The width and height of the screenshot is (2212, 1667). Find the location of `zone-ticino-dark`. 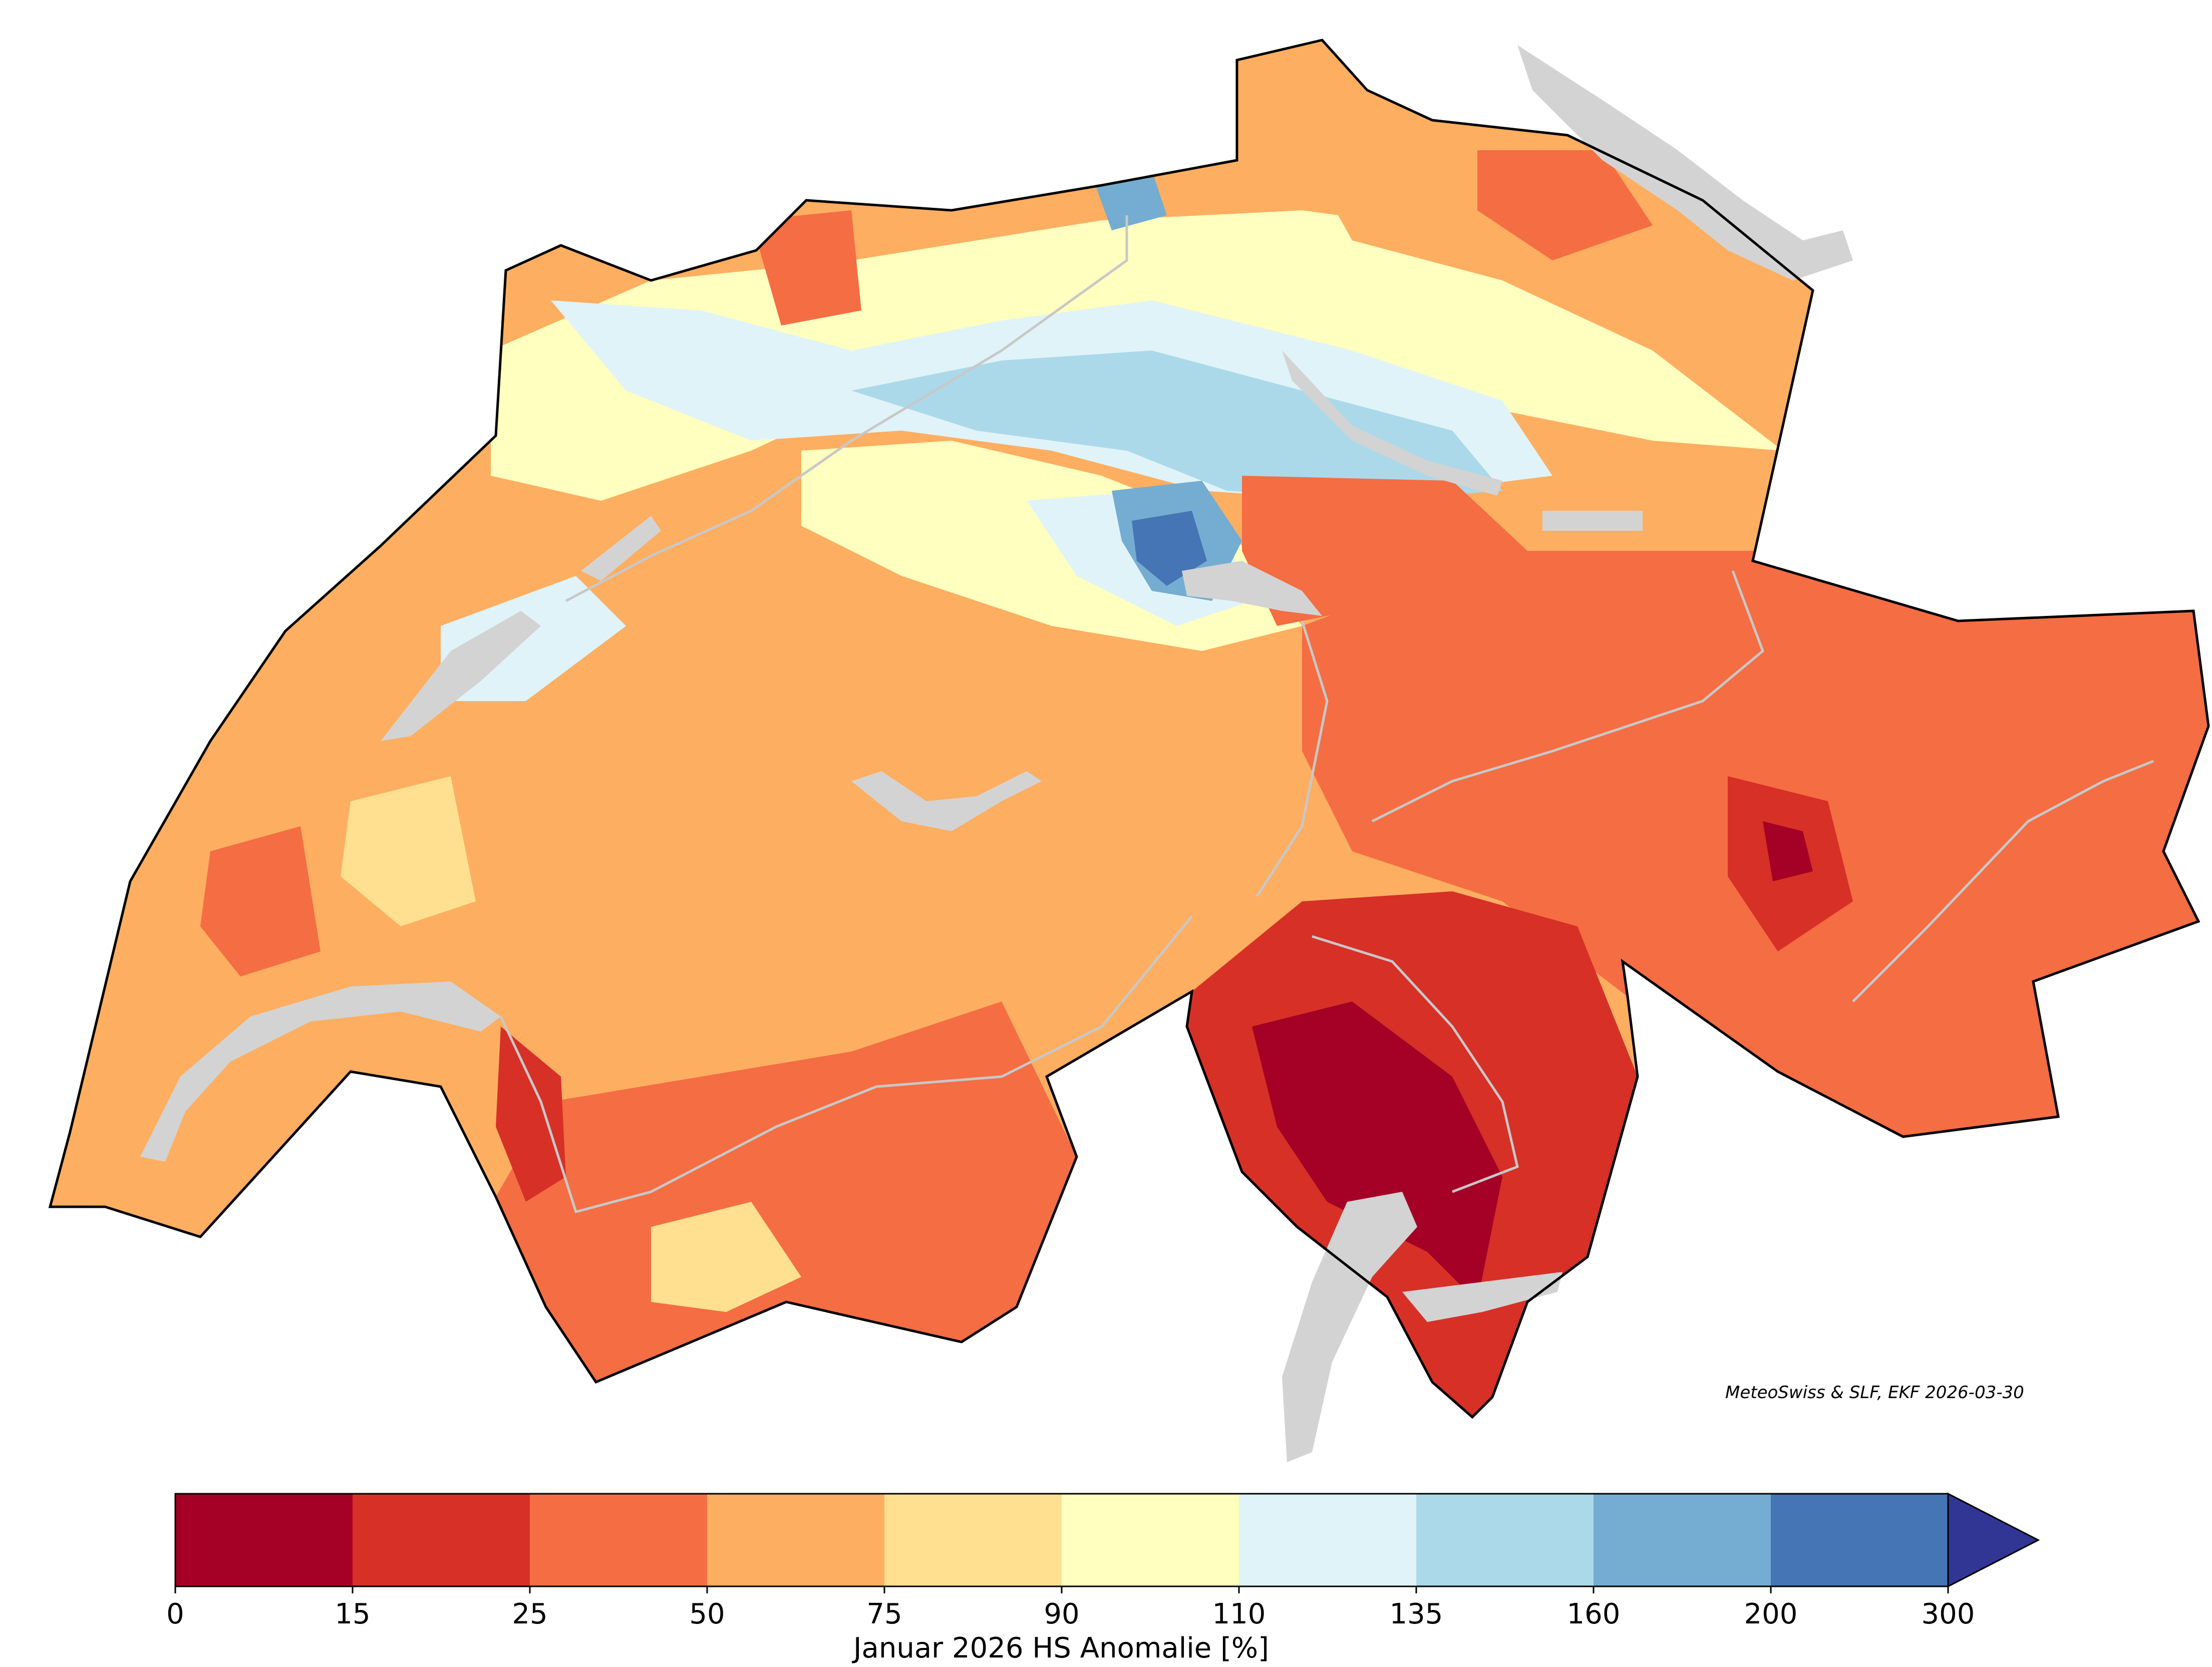

zone-ticino-dark is located at coordinates (1377, 1152).